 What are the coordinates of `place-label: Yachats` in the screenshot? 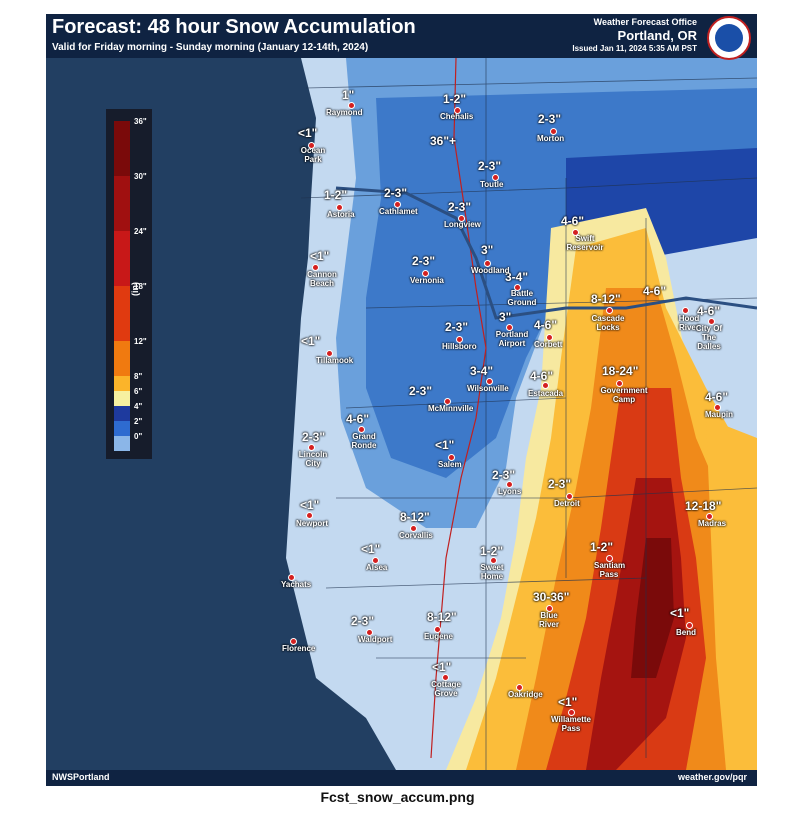 It's located at (296, 584).